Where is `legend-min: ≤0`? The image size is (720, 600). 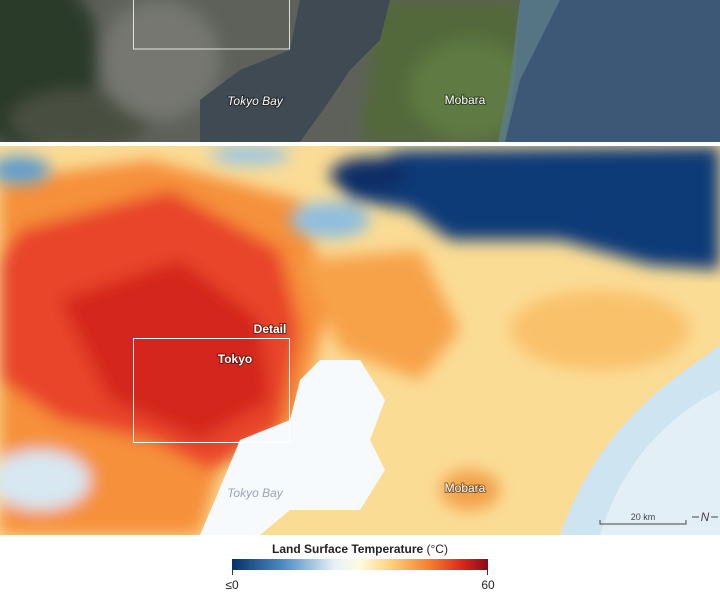
legend-min: ≤0 is located at coordinates (232, 585).